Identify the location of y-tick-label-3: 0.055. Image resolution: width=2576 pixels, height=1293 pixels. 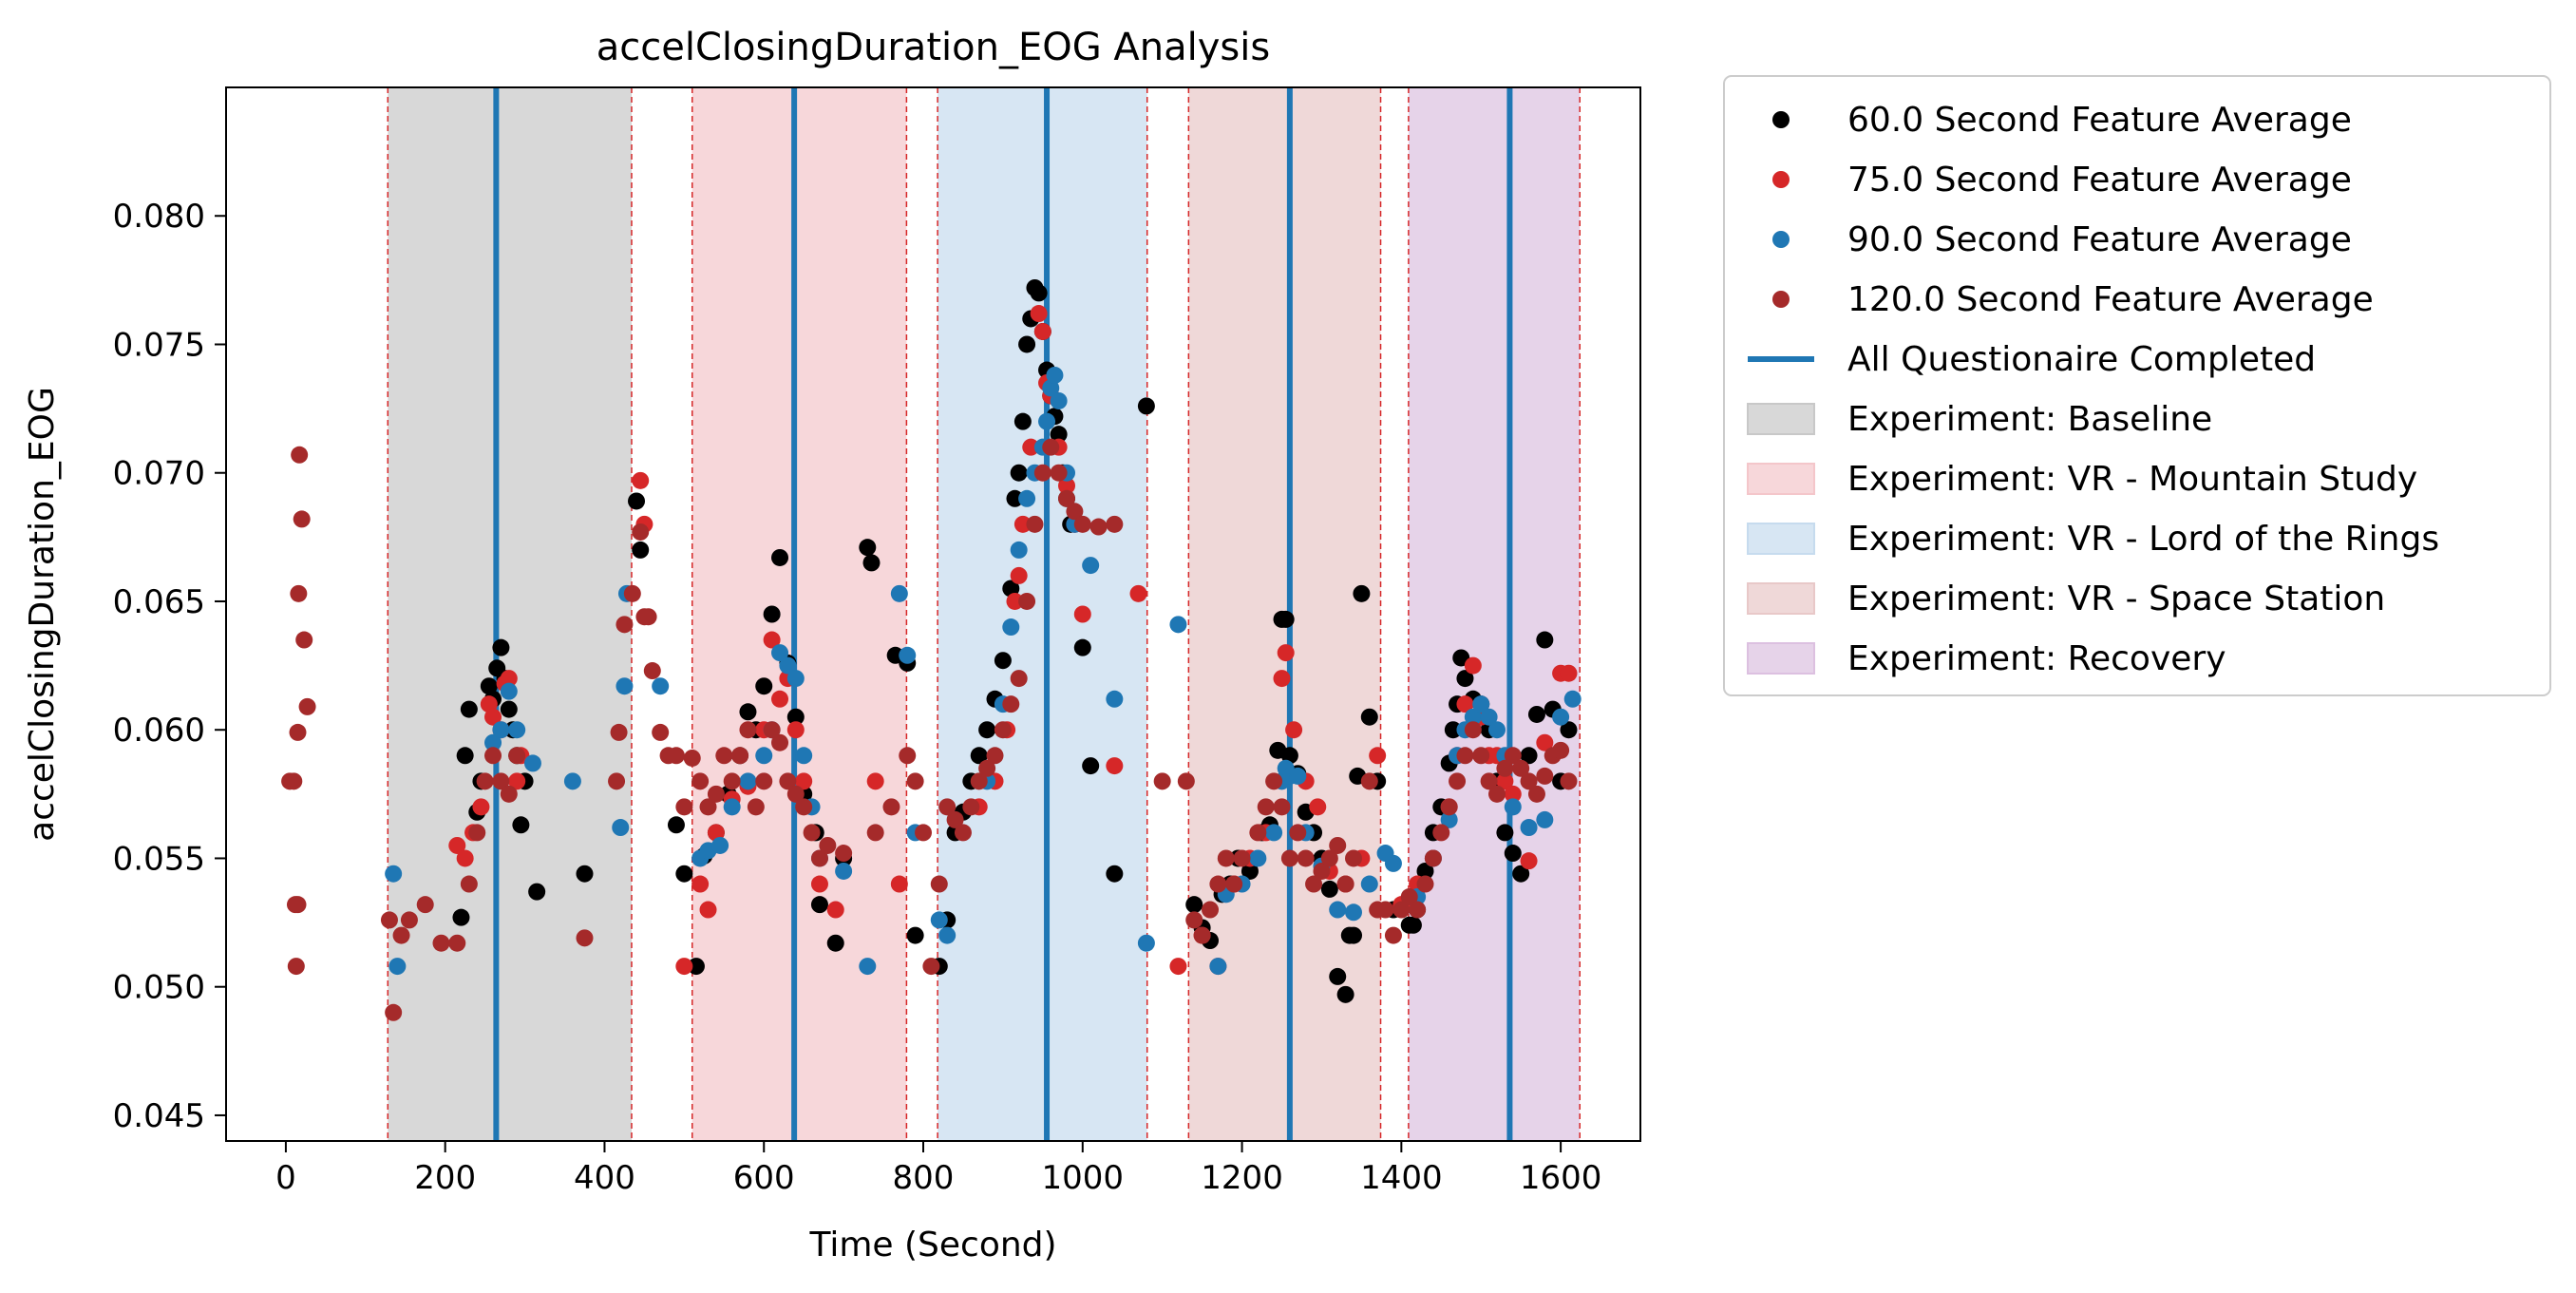
(159, 859).